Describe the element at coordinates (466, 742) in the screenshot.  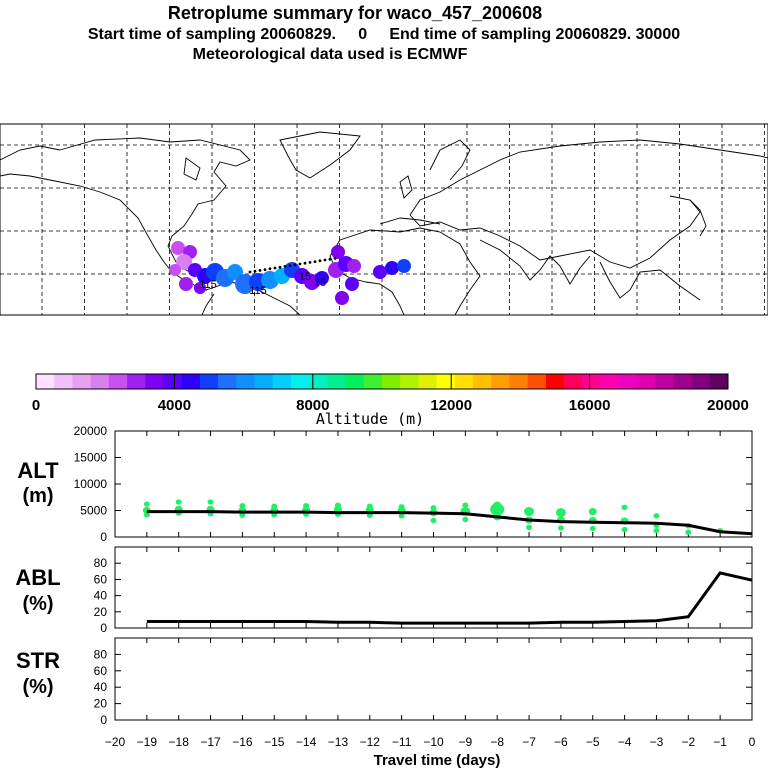
I see `x-tick-label: −9` at that location.